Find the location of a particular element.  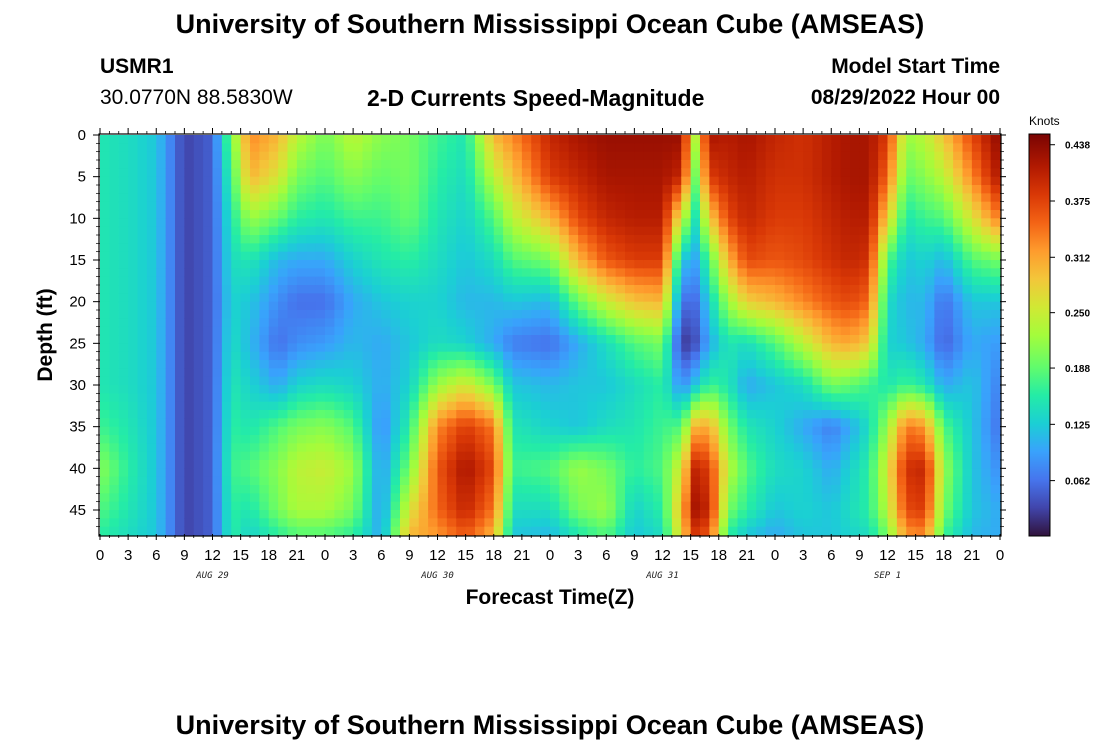

colorbar-tick-label: 0.125 is located at coordinates (1077, 425).